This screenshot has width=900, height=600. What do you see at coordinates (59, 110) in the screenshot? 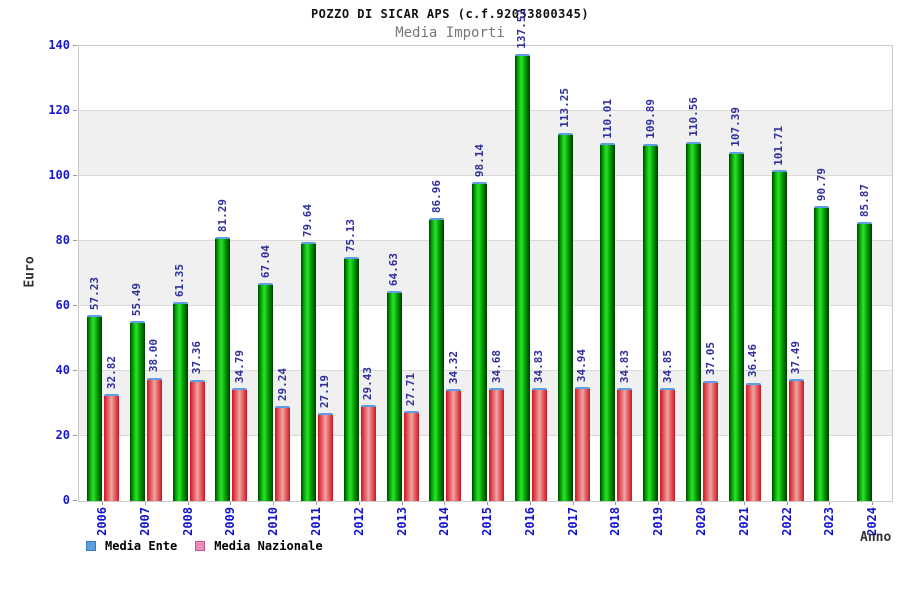
I see `y-tick-label: 120` at bounding box center [59, 110].